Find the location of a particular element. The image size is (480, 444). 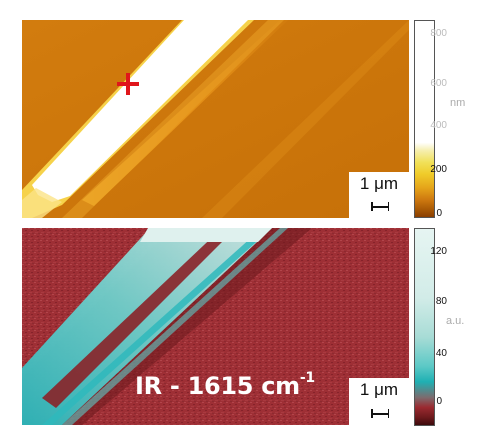

afm-tick-400: 400 is located at coordinates (438, 125).